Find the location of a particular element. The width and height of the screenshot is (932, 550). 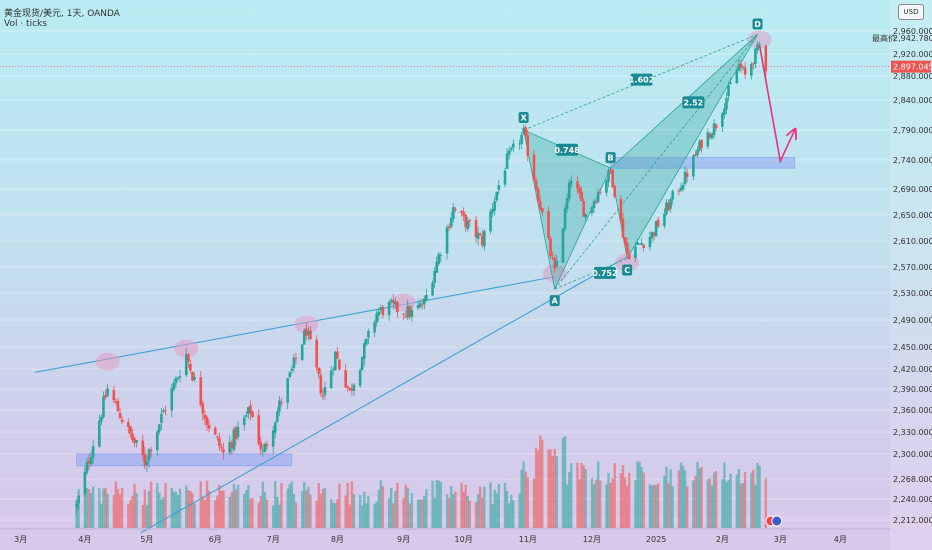

currency-button: USD is located at coordinates (911, 12).